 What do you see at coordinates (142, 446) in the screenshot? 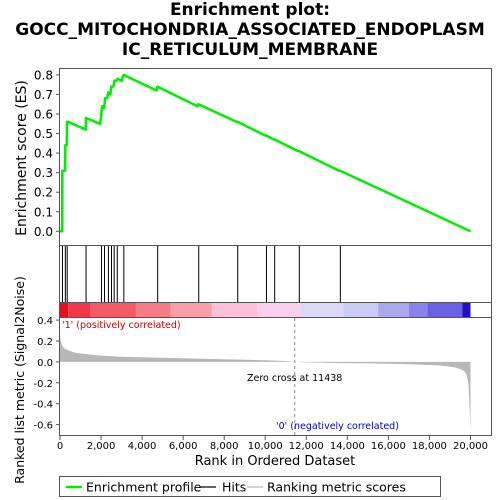
I see `x-tick-label: 4,000` at bounding box center [142, 446].